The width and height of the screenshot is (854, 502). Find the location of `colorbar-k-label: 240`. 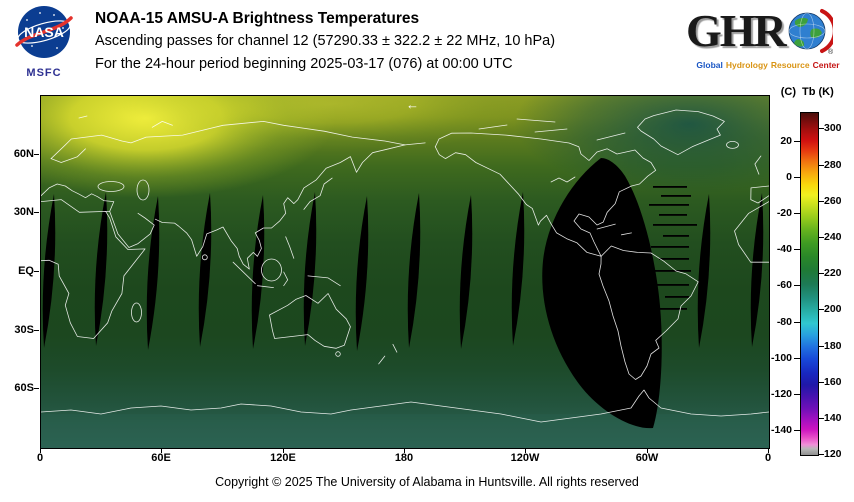

colorbar-k-label: 240 is located at coordinates (833, 237).